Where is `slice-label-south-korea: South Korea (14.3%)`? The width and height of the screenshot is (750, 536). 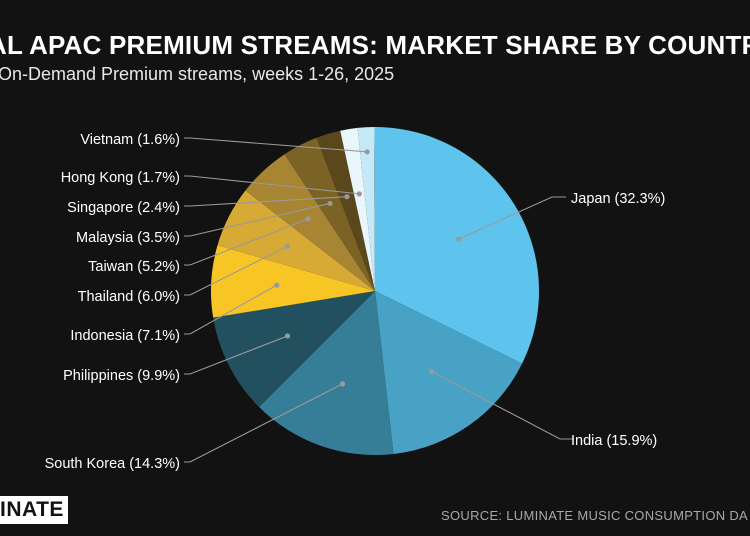 slice-label-south-korea: South Korea (14.3%) is located at coordinates (112, 464).